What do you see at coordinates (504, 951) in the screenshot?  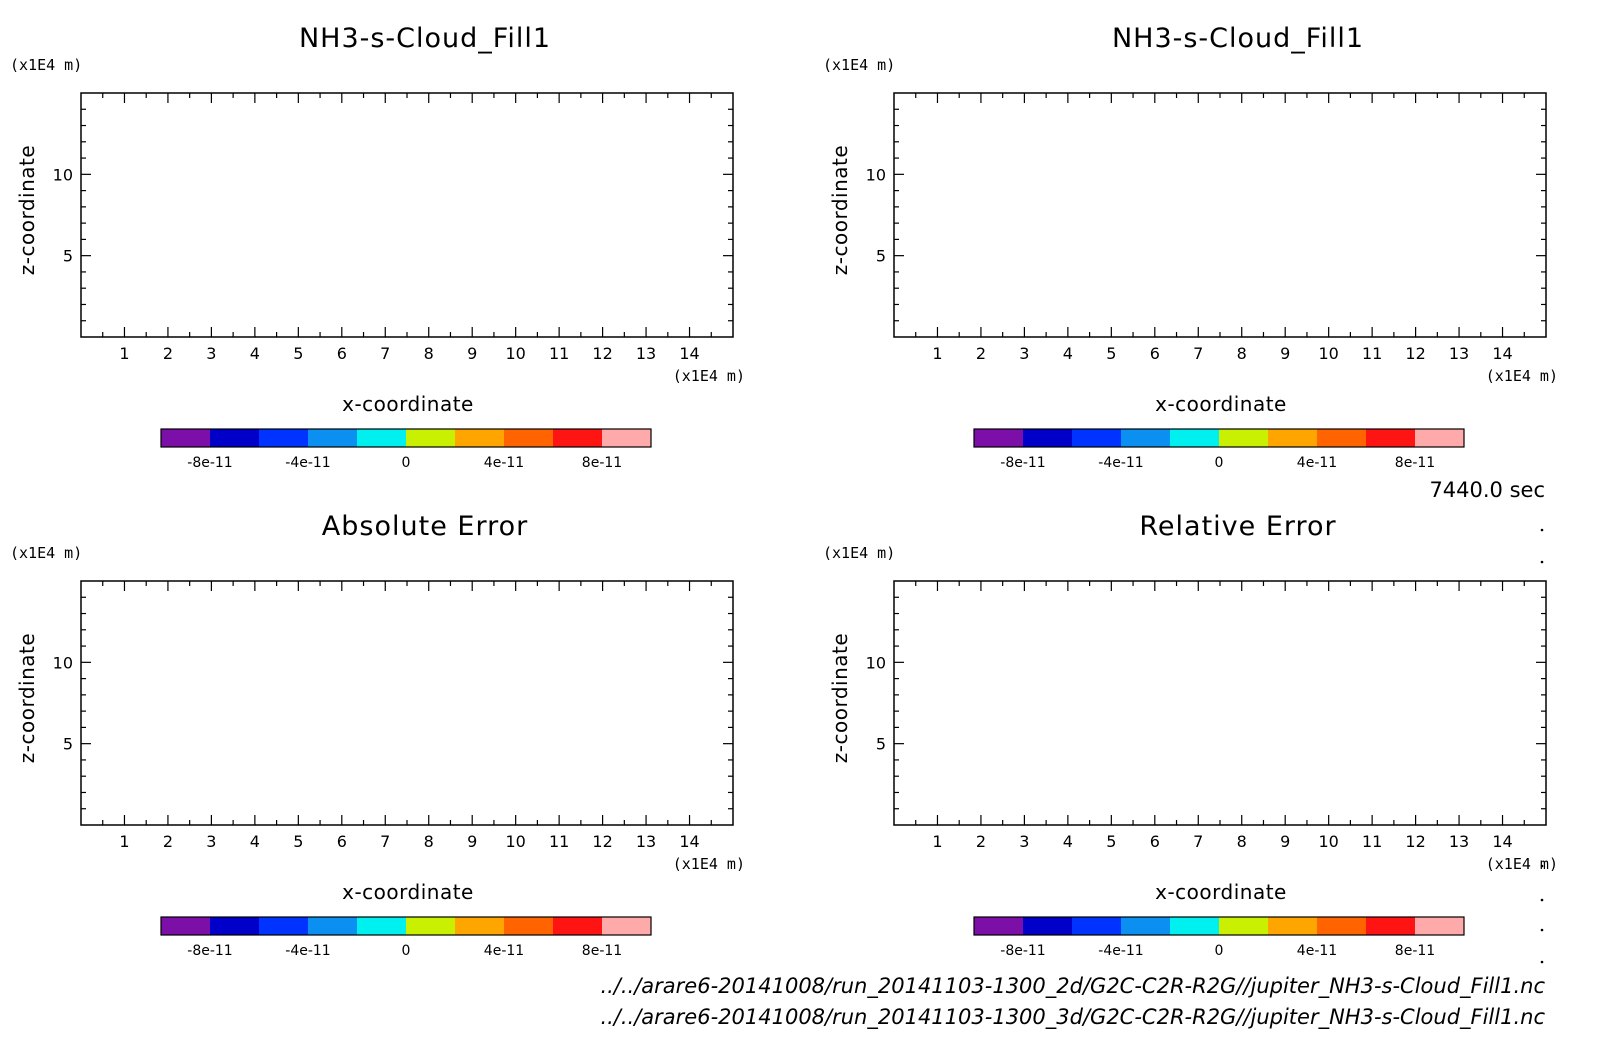 I see `colorbar-label: 4e-11` at bounding box center [504, 951].